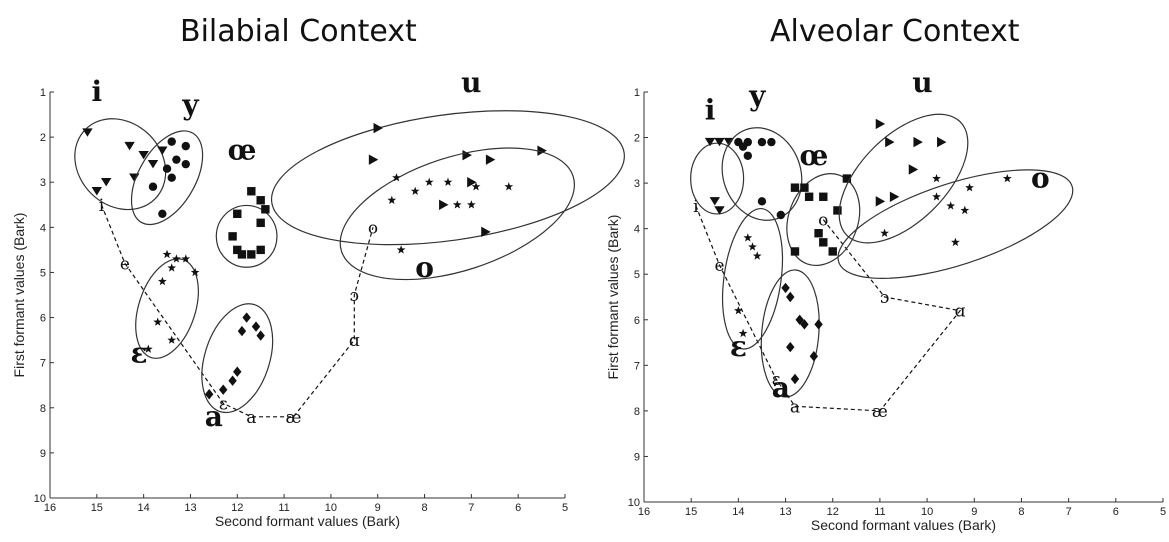  Describe the element at coordinates (471, 82) in the screenshot. I see `cluster-label-u: u` at that location.